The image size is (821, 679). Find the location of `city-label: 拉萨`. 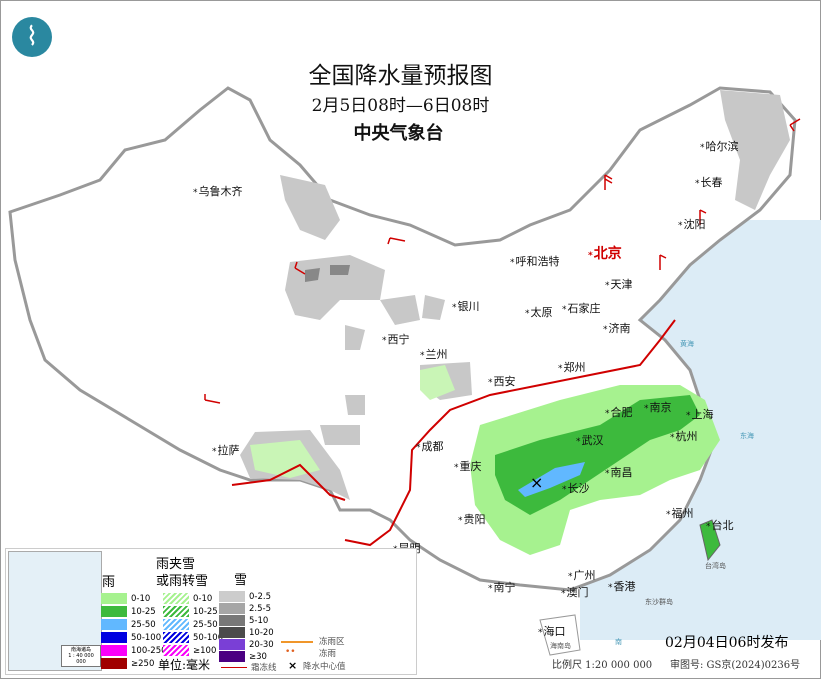

city-label: 拉萨 is located at coordinates (226, 451).